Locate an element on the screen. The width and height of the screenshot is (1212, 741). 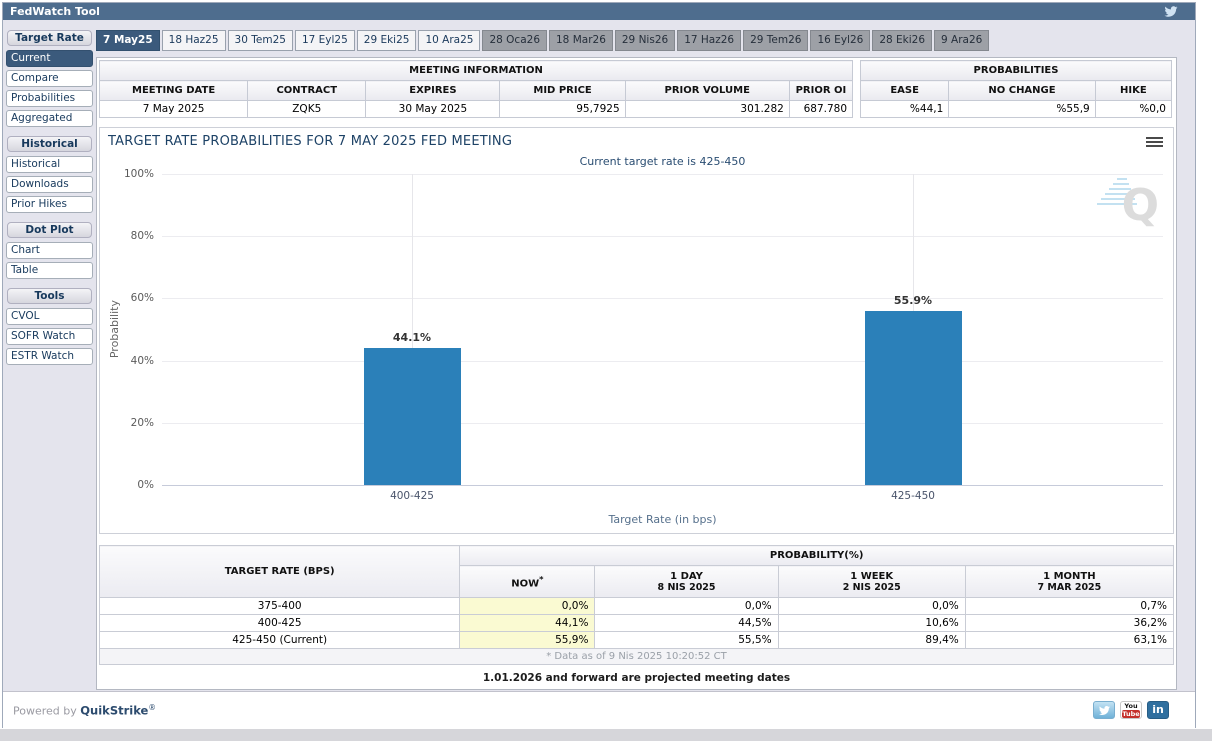
bar-value-label: 44.1% is located at coordinates (412, 337).